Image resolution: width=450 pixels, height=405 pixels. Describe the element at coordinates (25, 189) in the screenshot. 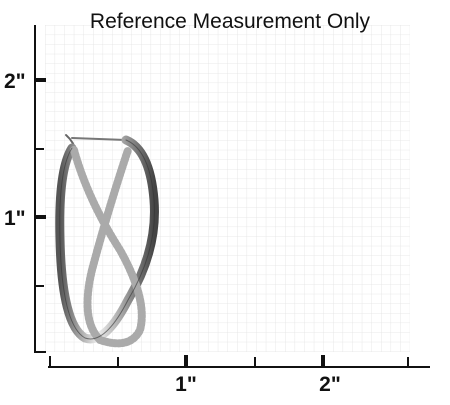

I see `y-ruler: 2" 1"` at that location.